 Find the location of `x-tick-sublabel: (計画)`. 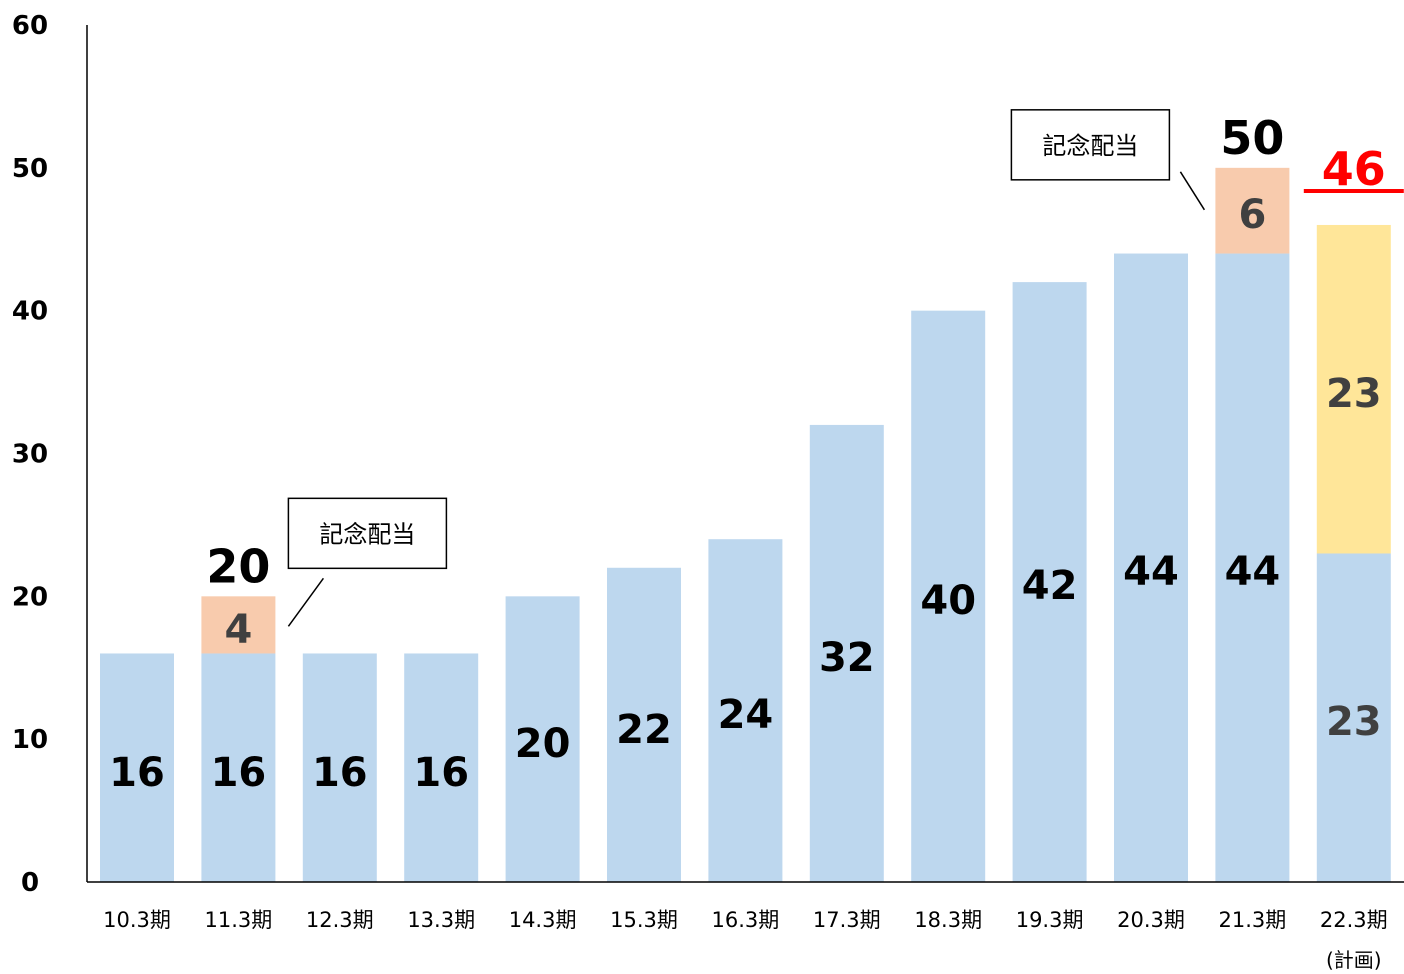

x-tick-sublabel: (計画) is located at coordinates (1354, 960).